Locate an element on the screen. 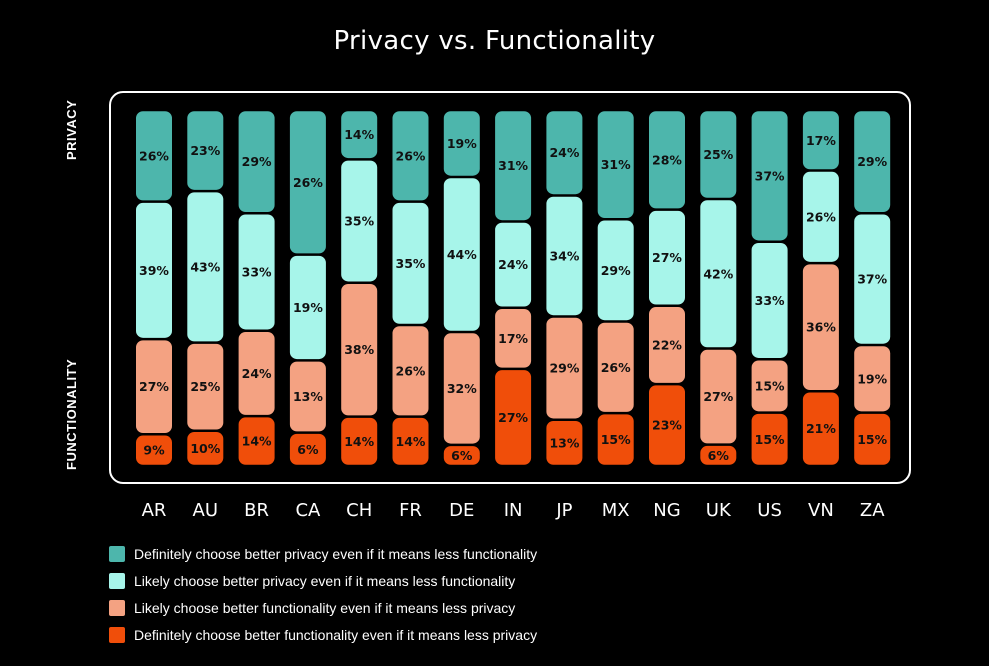 This screenshot has width=989, height=666. data-label: 24% is located at coordinates (513, 264).